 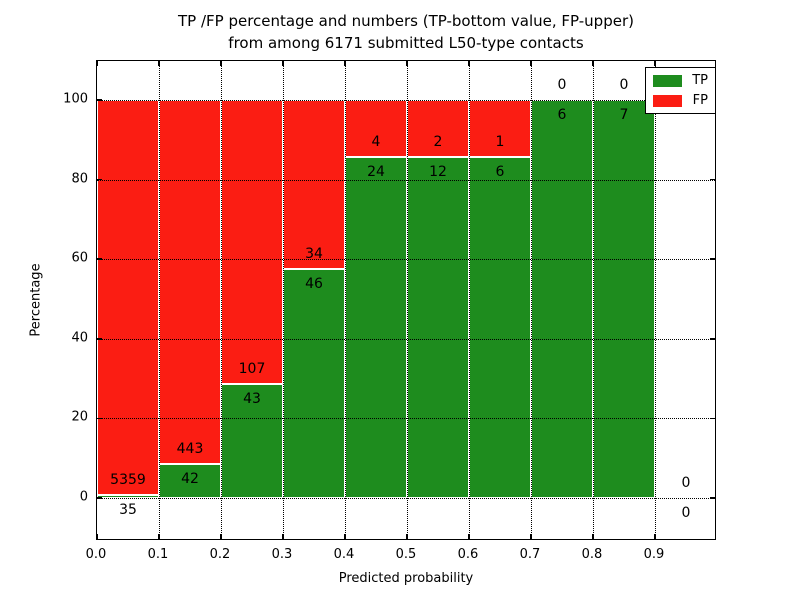 What do you see at coordinates (128, 480) in the screenshot?
I see `fp-count-label: 5359` at bounding box center [128, 480].